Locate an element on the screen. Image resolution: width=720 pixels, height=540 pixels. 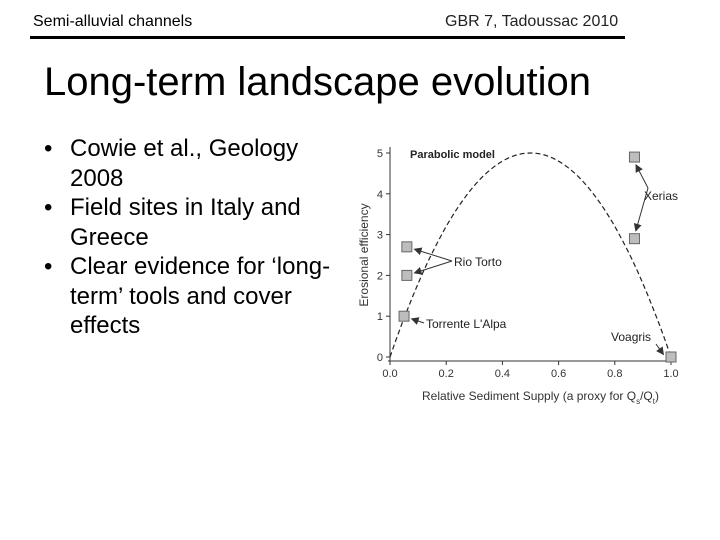
annotation-label: Torrente L'Alpa is located at coordinates (466, 324).